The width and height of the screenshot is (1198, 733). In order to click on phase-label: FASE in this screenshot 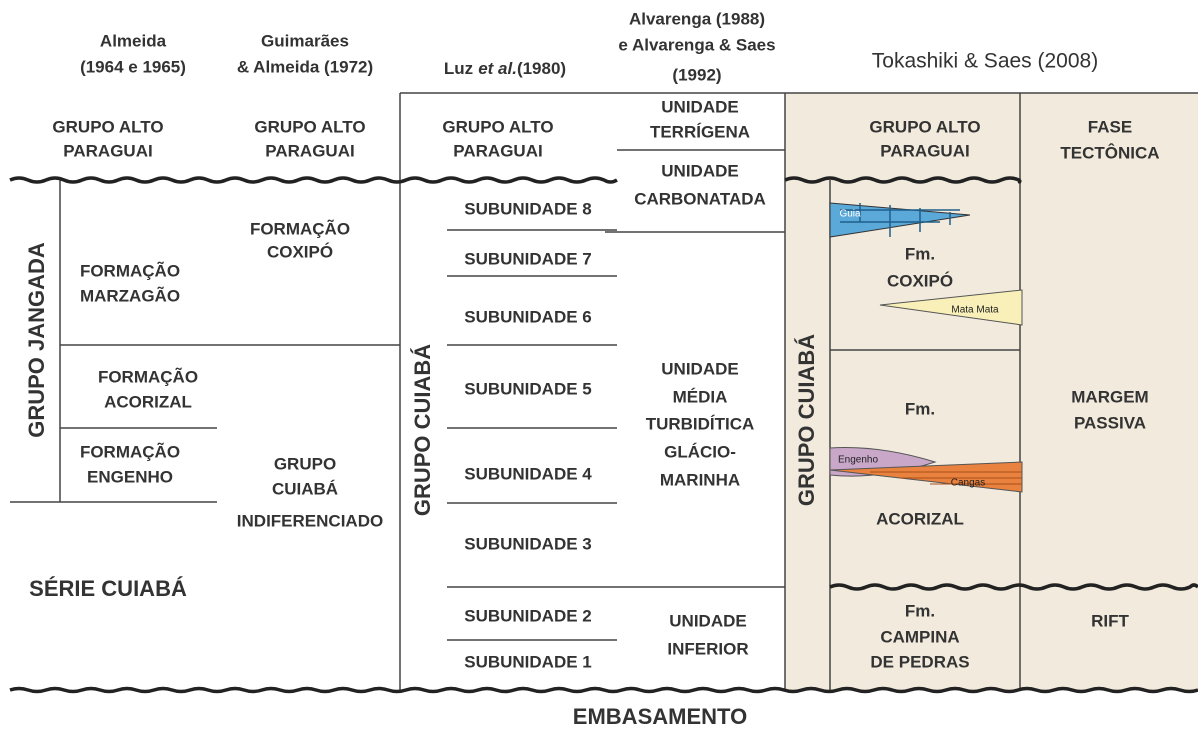, I will do `click(1110, 126)`.